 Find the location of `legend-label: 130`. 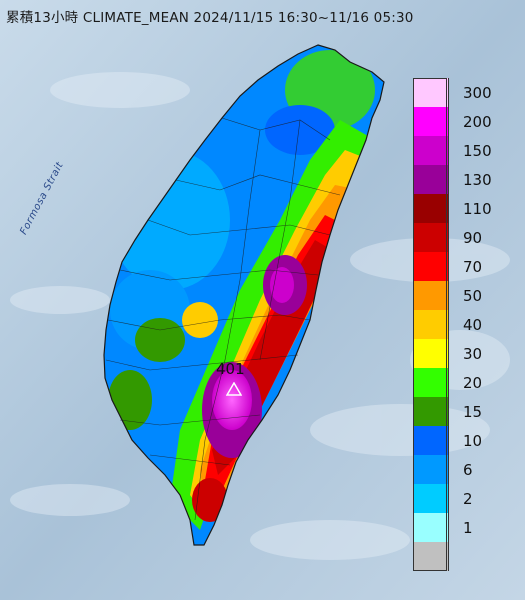

legend-label: 130 is located at coordinates (477, 179).